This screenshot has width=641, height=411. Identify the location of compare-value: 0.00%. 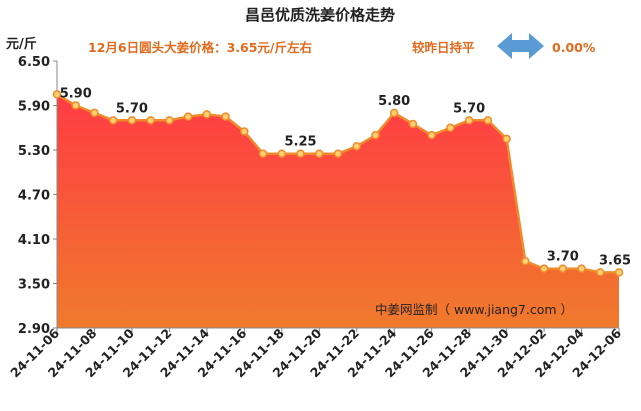
(574, 47).